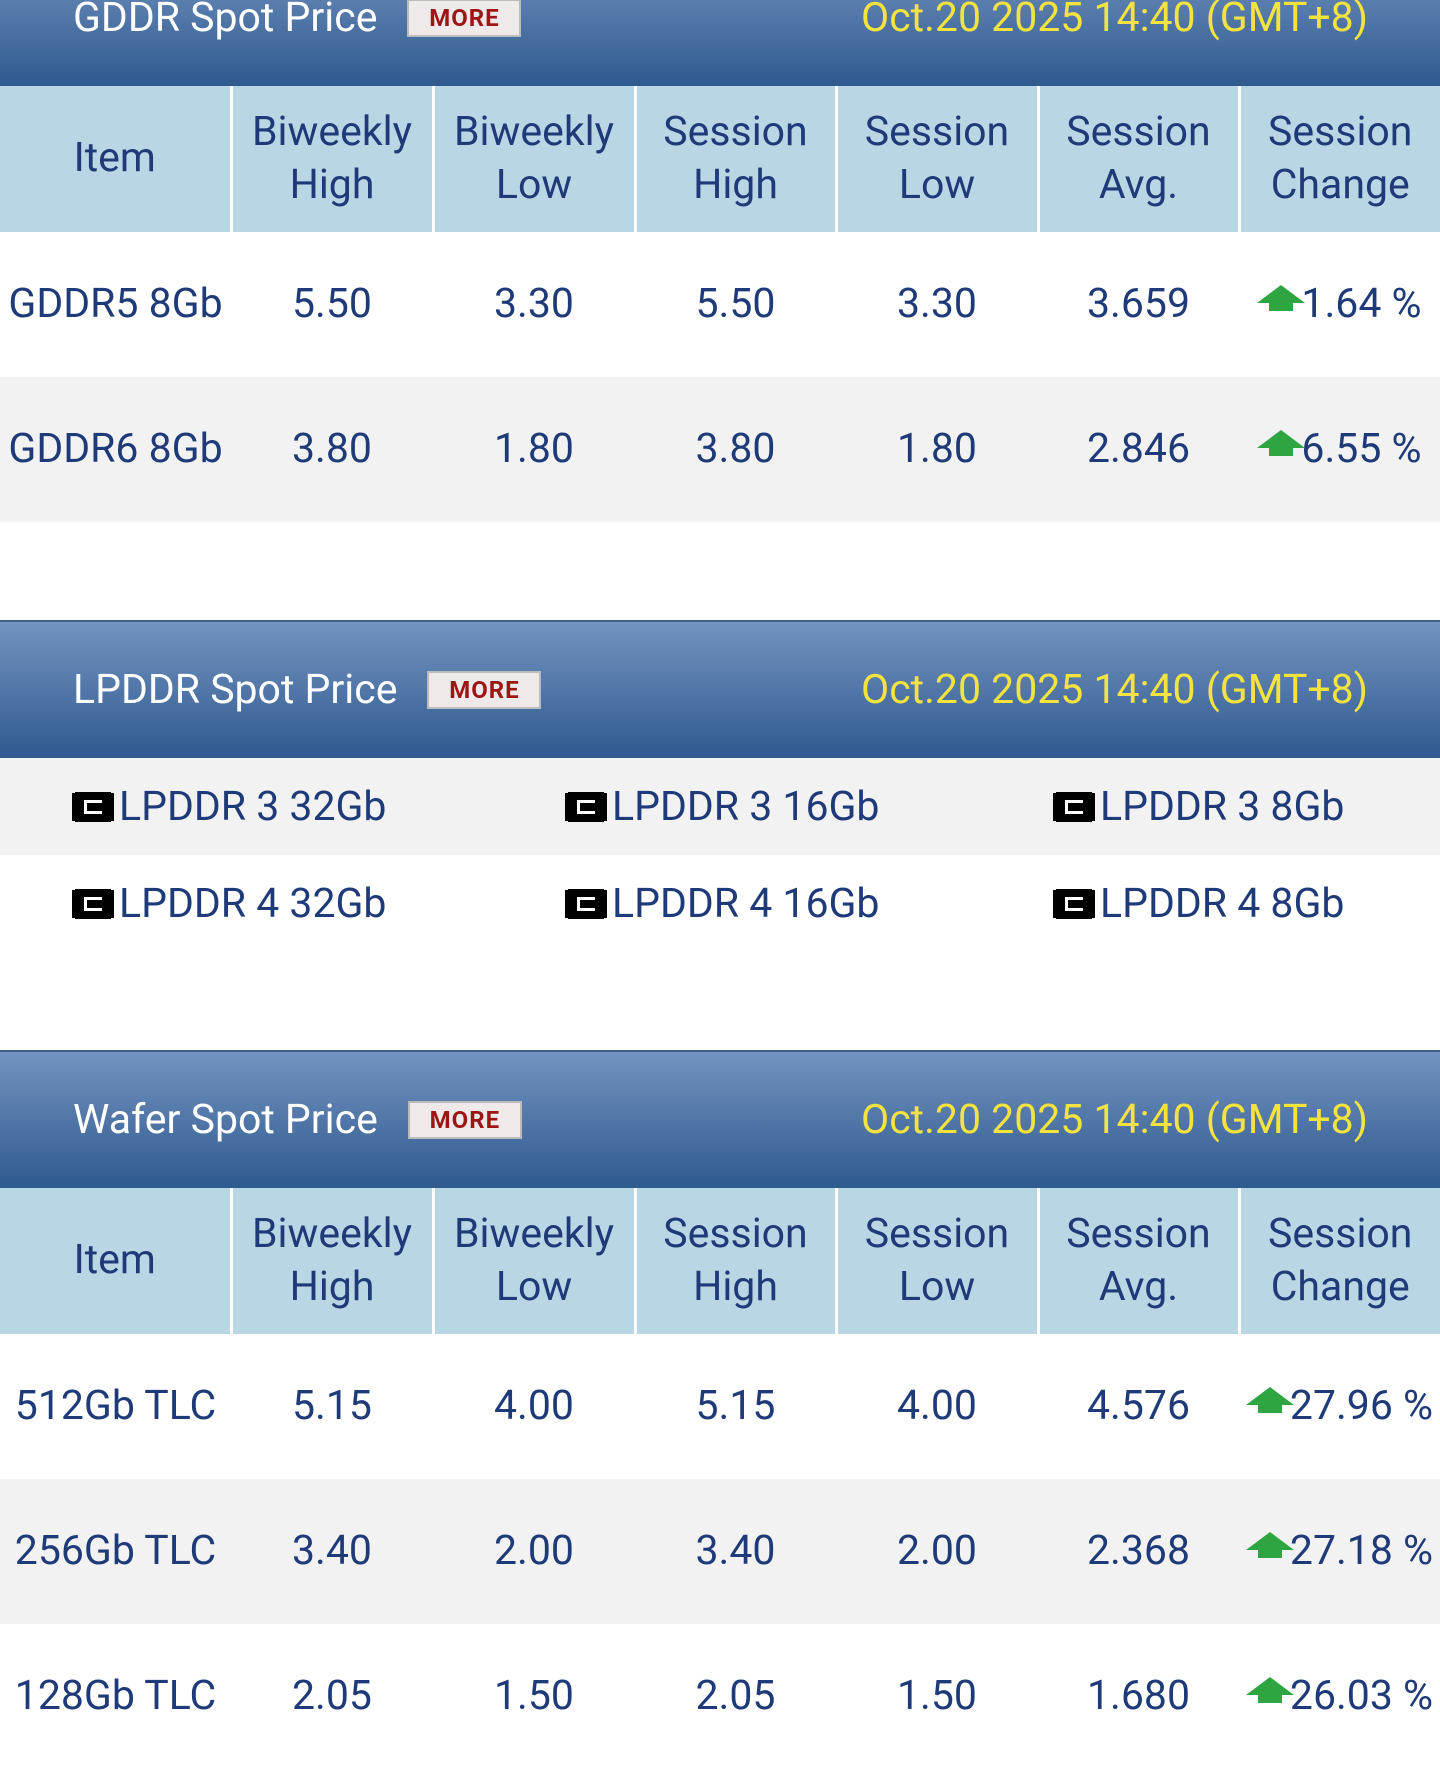  I want to click on product-link: LPDDR 4 8Gb, so click(1200, 904).